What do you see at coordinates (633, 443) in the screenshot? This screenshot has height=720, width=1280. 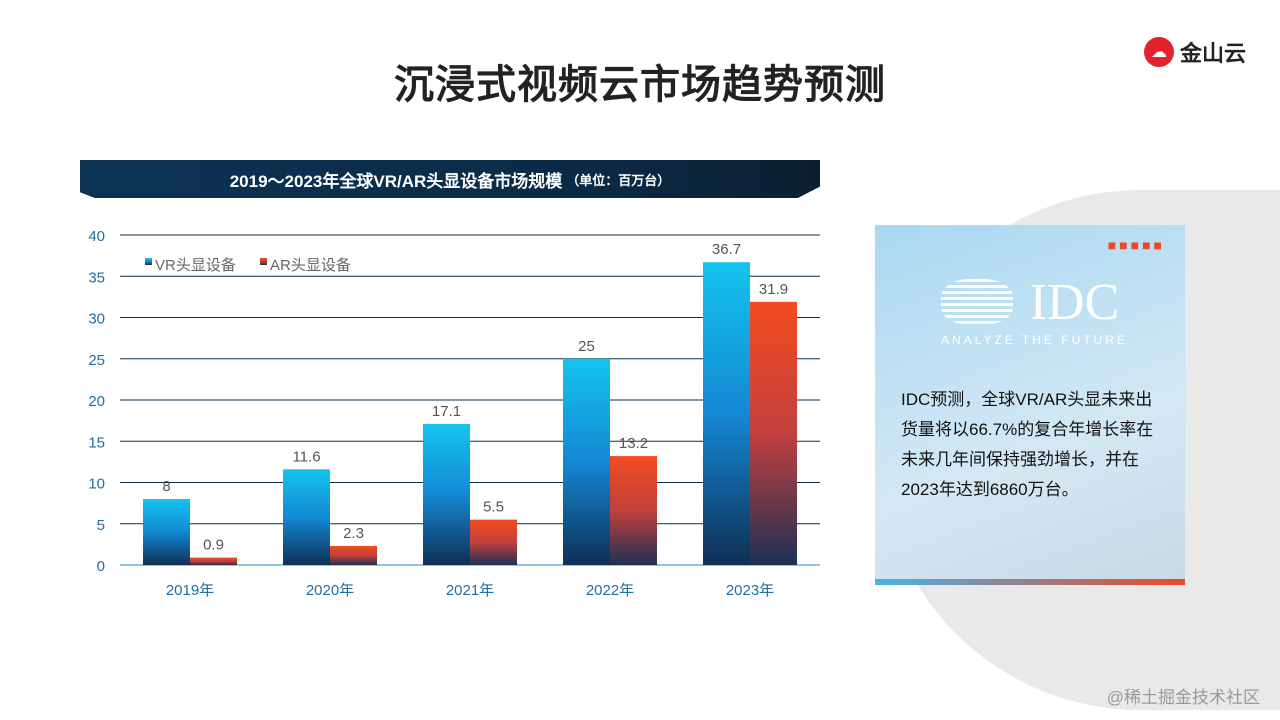 I see `data-label: 13.2` at bounding box center [633, 443].